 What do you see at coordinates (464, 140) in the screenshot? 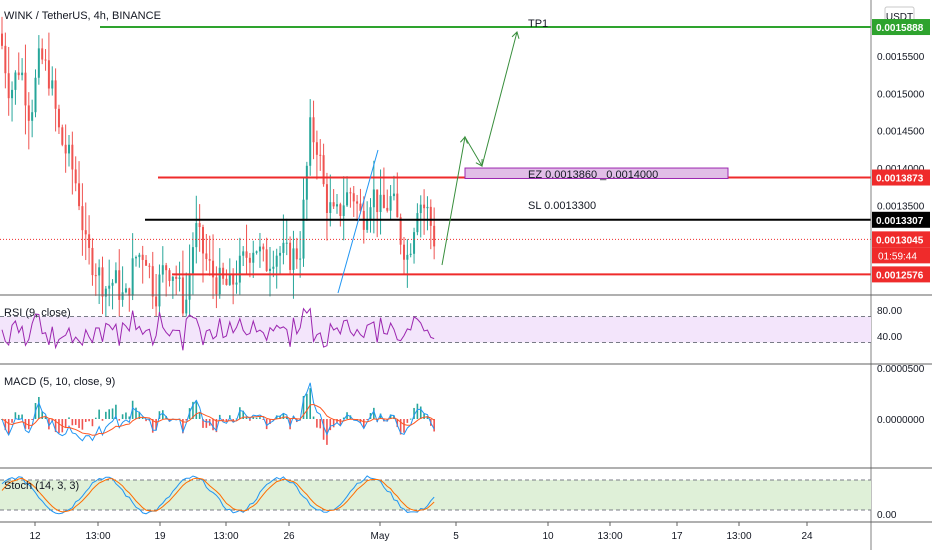
I see `projection-arrowhead` at bounding box center [464, 140].